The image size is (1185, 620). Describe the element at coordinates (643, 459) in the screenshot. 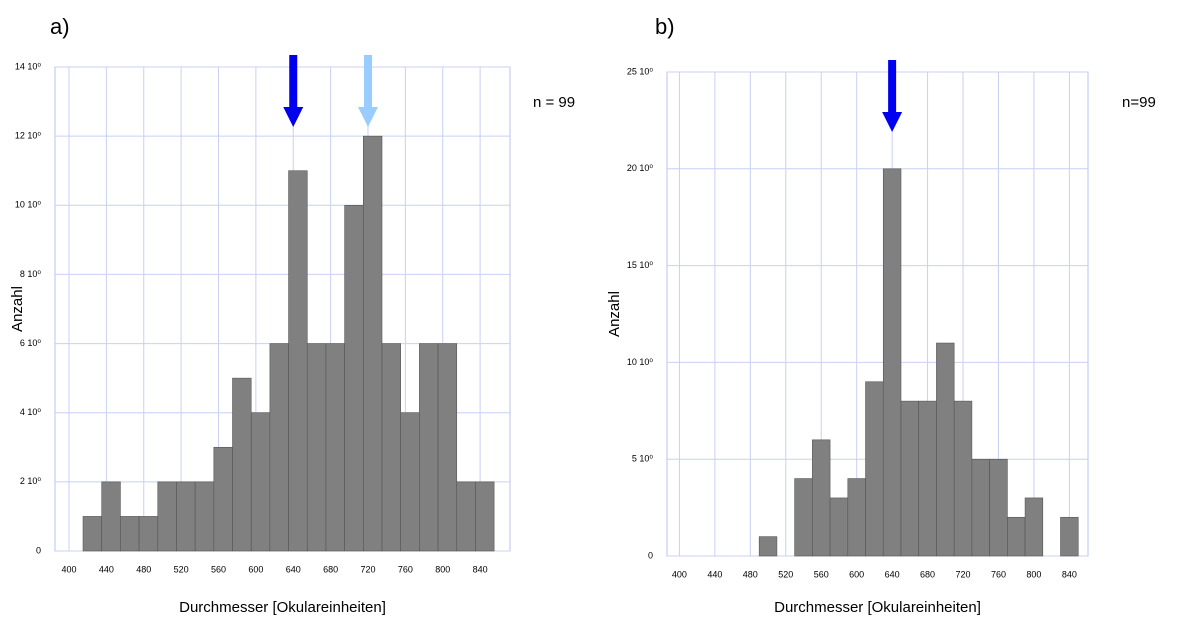

I see `y-tick-label: 5 10⁰` at that location.